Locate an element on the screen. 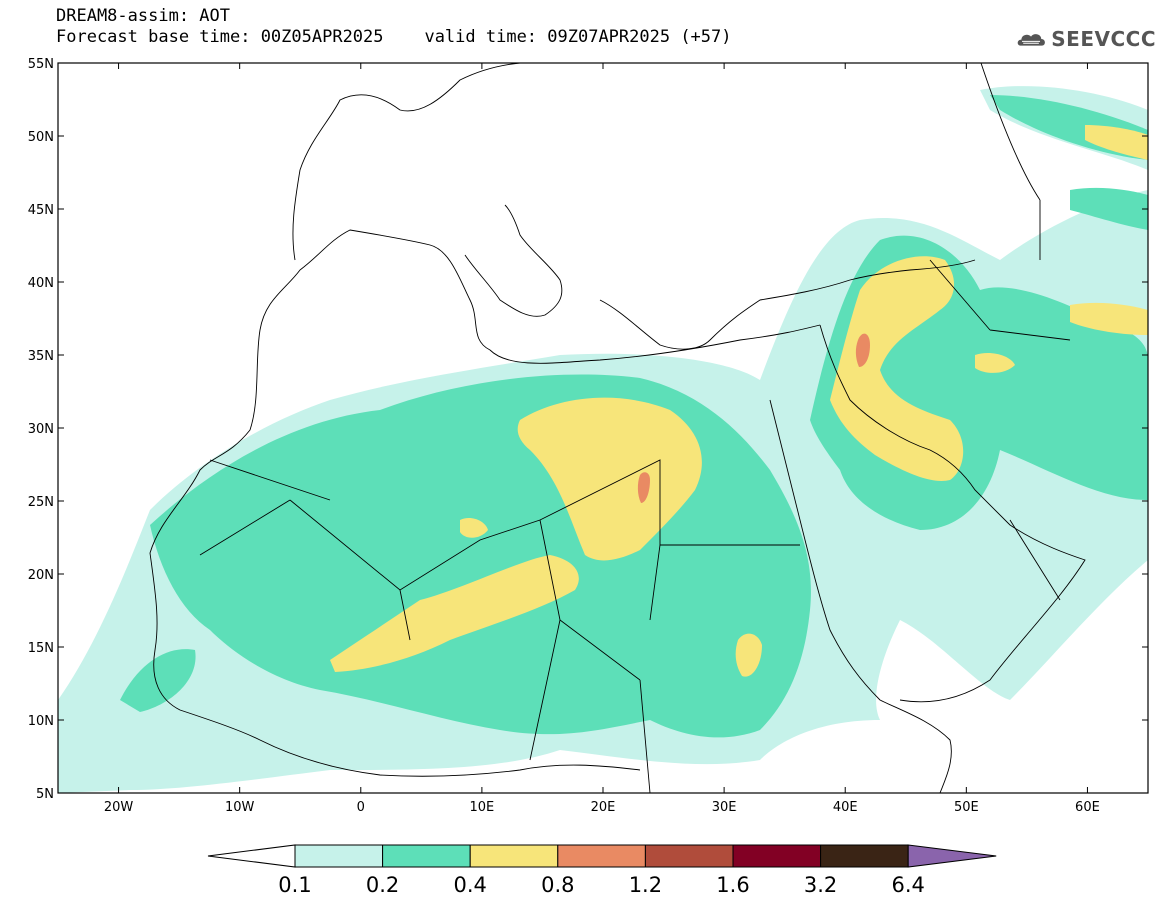  lon-tick-label: 10W is located at coordinates (240, 807).